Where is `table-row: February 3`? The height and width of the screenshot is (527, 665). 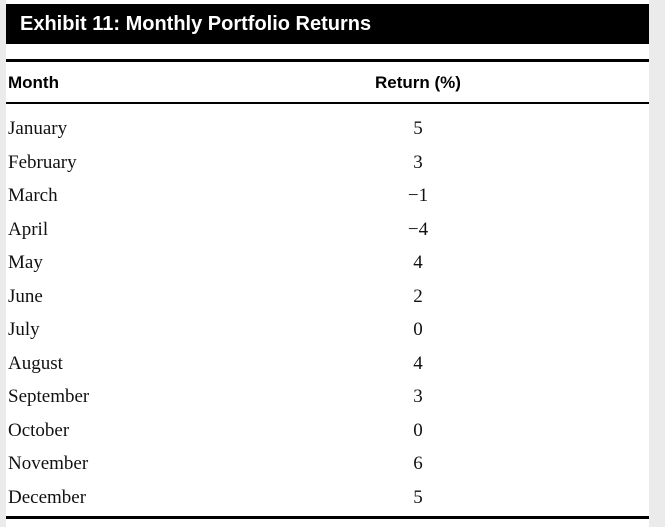
table-row: February 3 is located at coordinates (327, 163).